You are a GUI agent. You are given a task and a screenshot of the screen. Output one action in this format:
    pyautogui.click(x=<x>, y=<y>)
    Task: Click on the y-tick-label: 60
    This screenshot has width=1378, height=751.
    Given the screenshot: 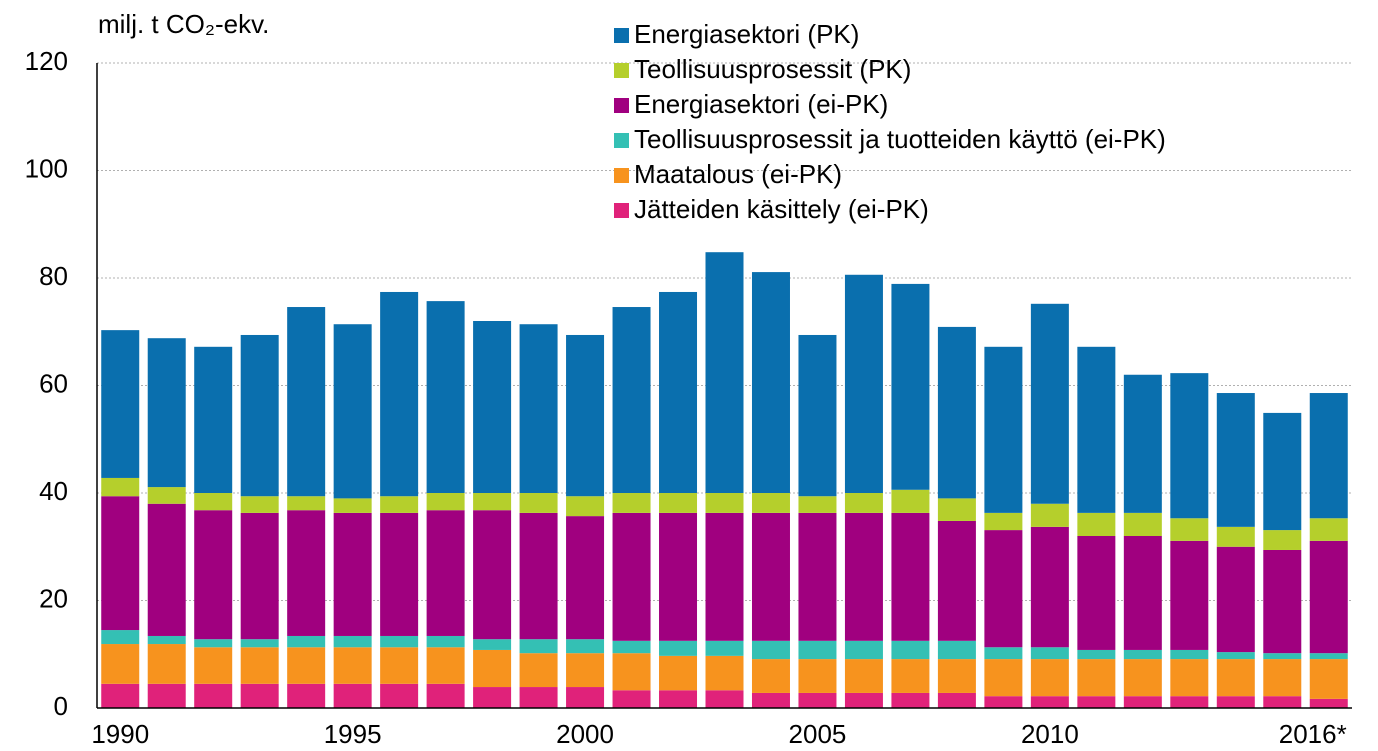 What is the action you would take?
    pyautogui.click(x=53, y=383)
    